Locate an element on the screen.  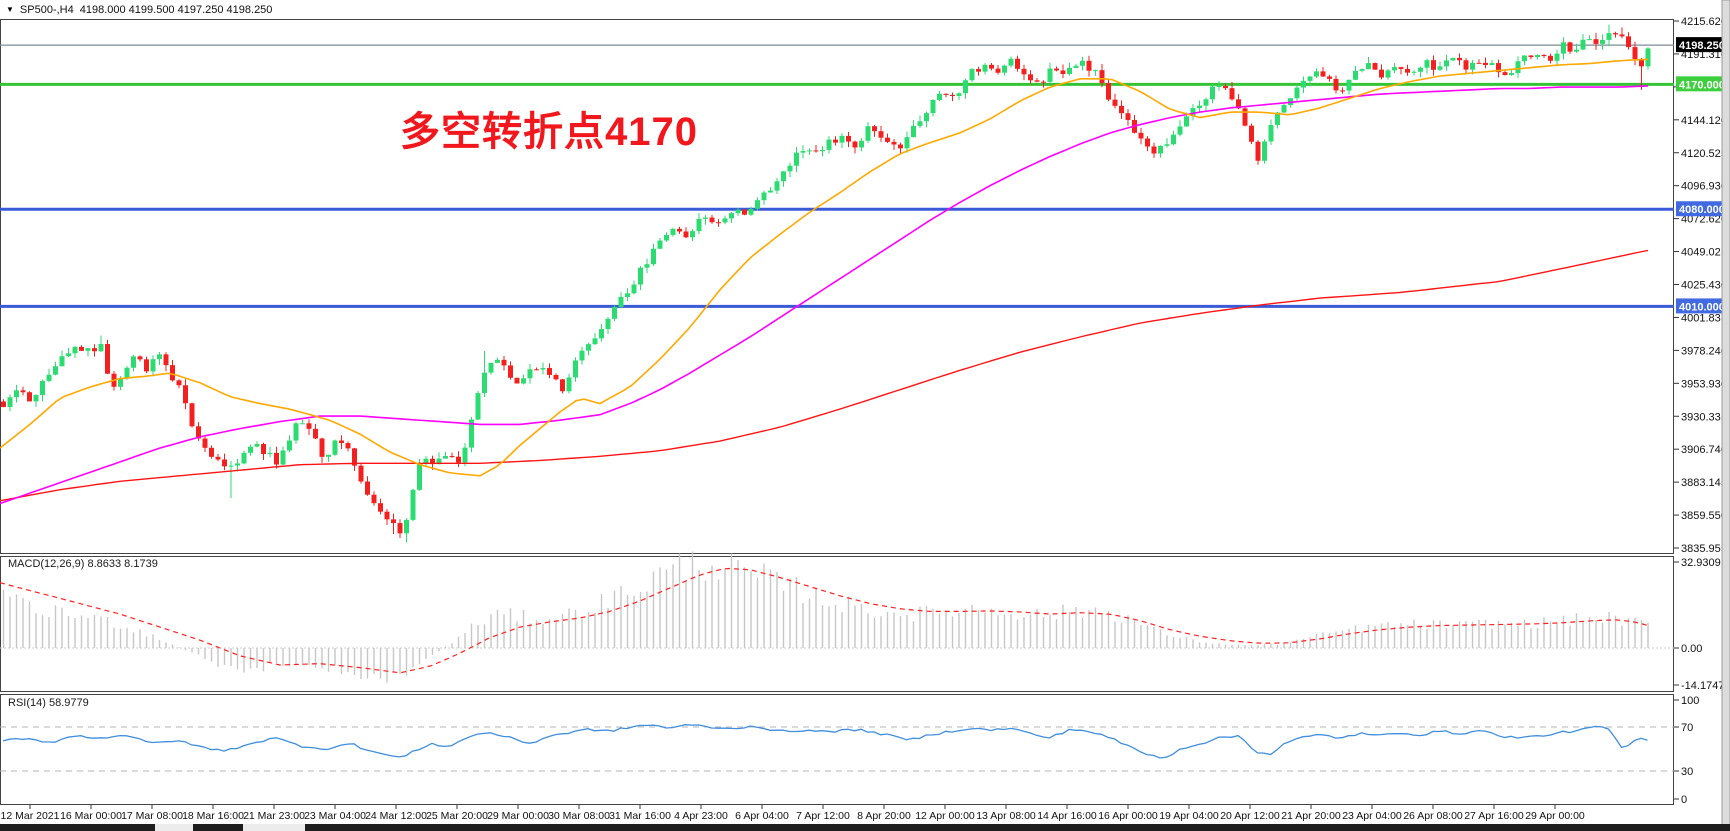
symbol-dropdown-icon: ▼ is located at coordinates (10, 9).